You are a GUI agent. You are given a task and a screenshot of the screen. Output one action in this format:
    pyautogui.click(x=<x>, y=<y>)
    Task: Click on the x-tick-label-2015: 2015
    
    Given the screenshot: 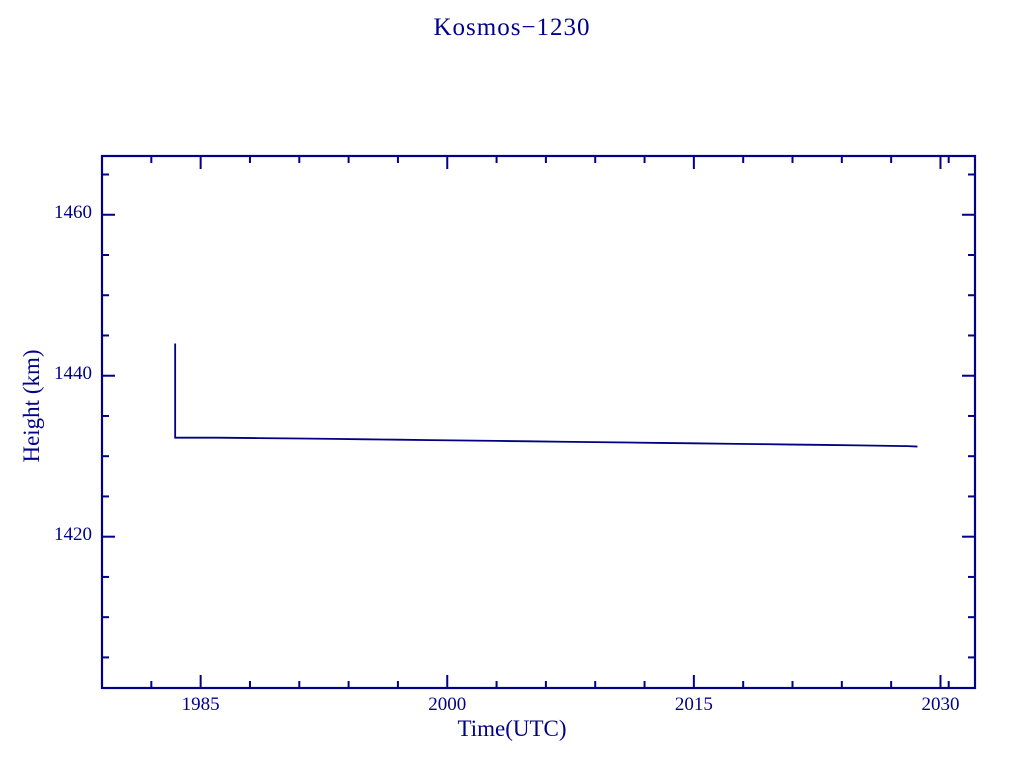 What is the action you would take?
    pyautogui.click(x=693, y=704)
    